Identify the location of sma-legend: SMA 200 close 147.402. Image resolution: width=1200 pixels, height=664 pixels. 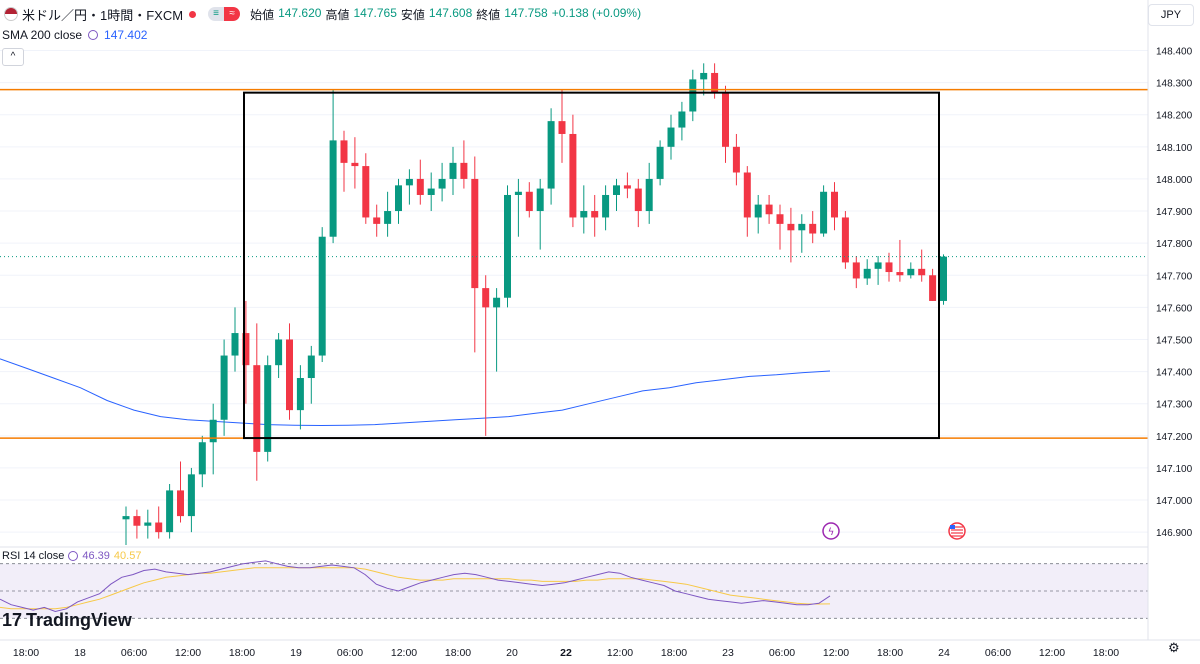
(74, 35).